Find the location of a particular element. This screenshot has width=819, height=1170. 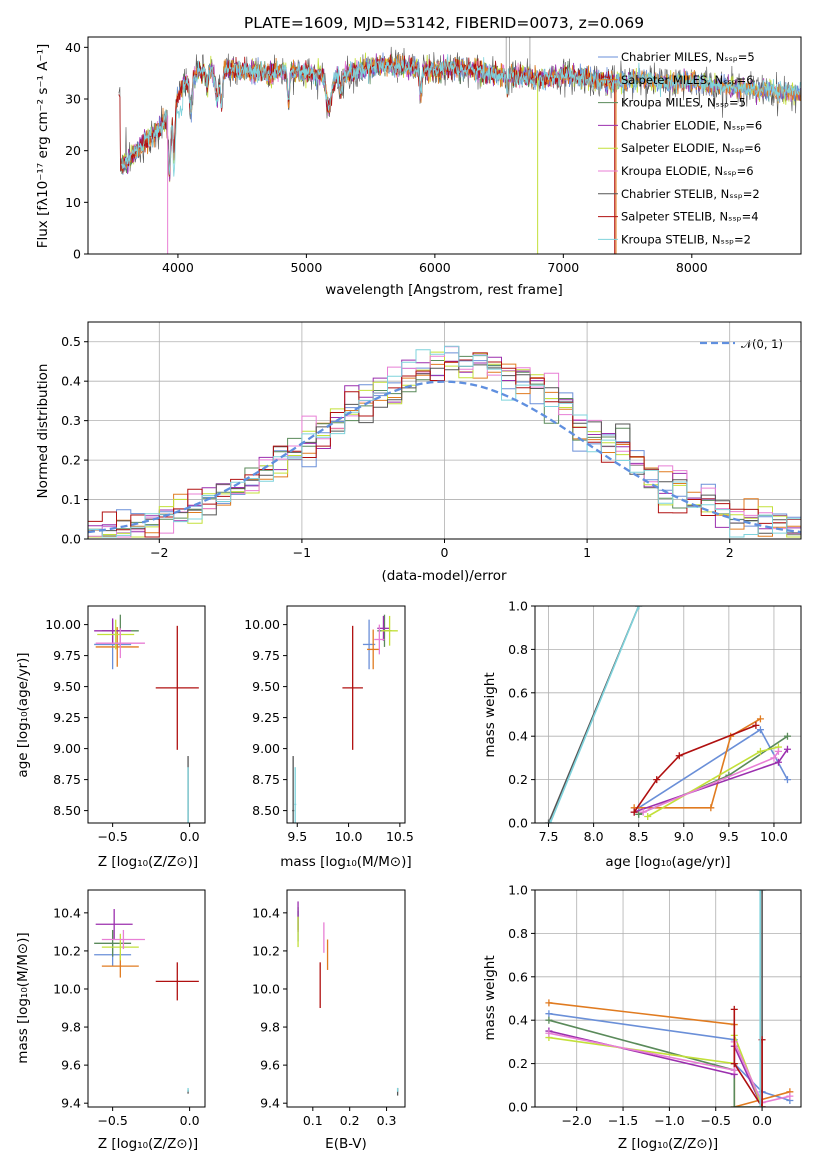

spectrum-legend-label: Kroupa ELODIE, Nₛₛₚ=6 is located at coordinates (687, 171).